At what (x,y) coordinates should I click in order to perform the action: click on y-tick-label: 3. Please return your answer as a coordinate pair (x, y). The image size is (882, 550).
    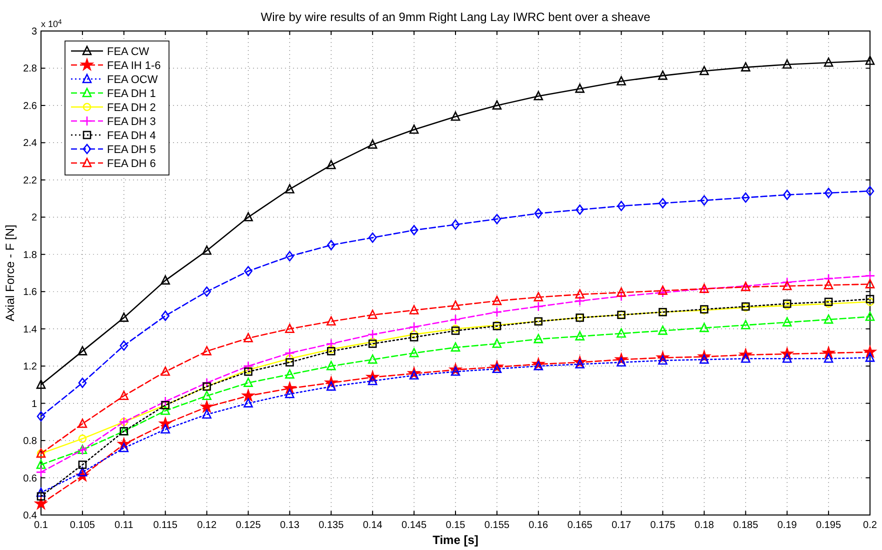
    Looking at the image, I should click on (34, 32).